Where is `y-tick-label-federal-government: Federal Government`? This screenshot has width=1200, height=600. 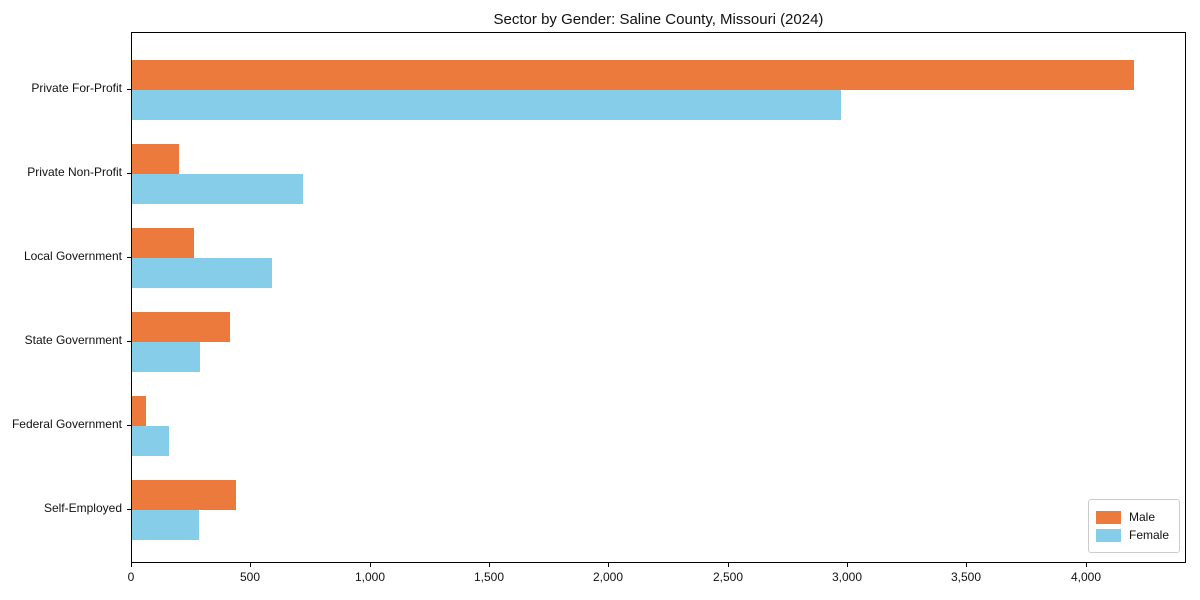 y-tick-label-federal-government: Federal Government is located at coordinates (66, 424).